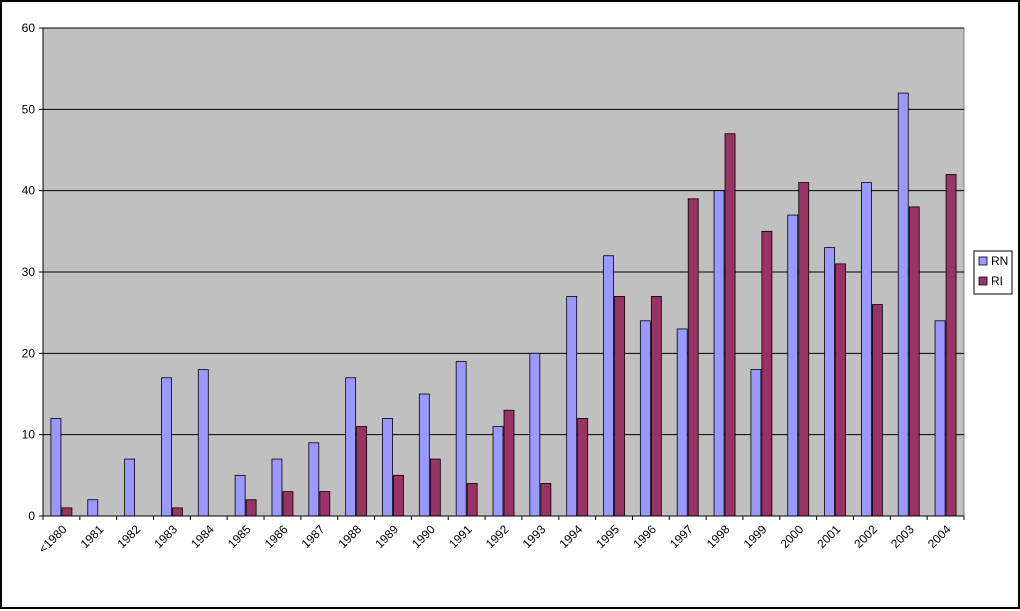 This screenshot has height=611, width=1020. What do you see at coordinates (202, 536) in the screenshot?
I see `x-tick-label: 1984` at bounding box center [202, 536].